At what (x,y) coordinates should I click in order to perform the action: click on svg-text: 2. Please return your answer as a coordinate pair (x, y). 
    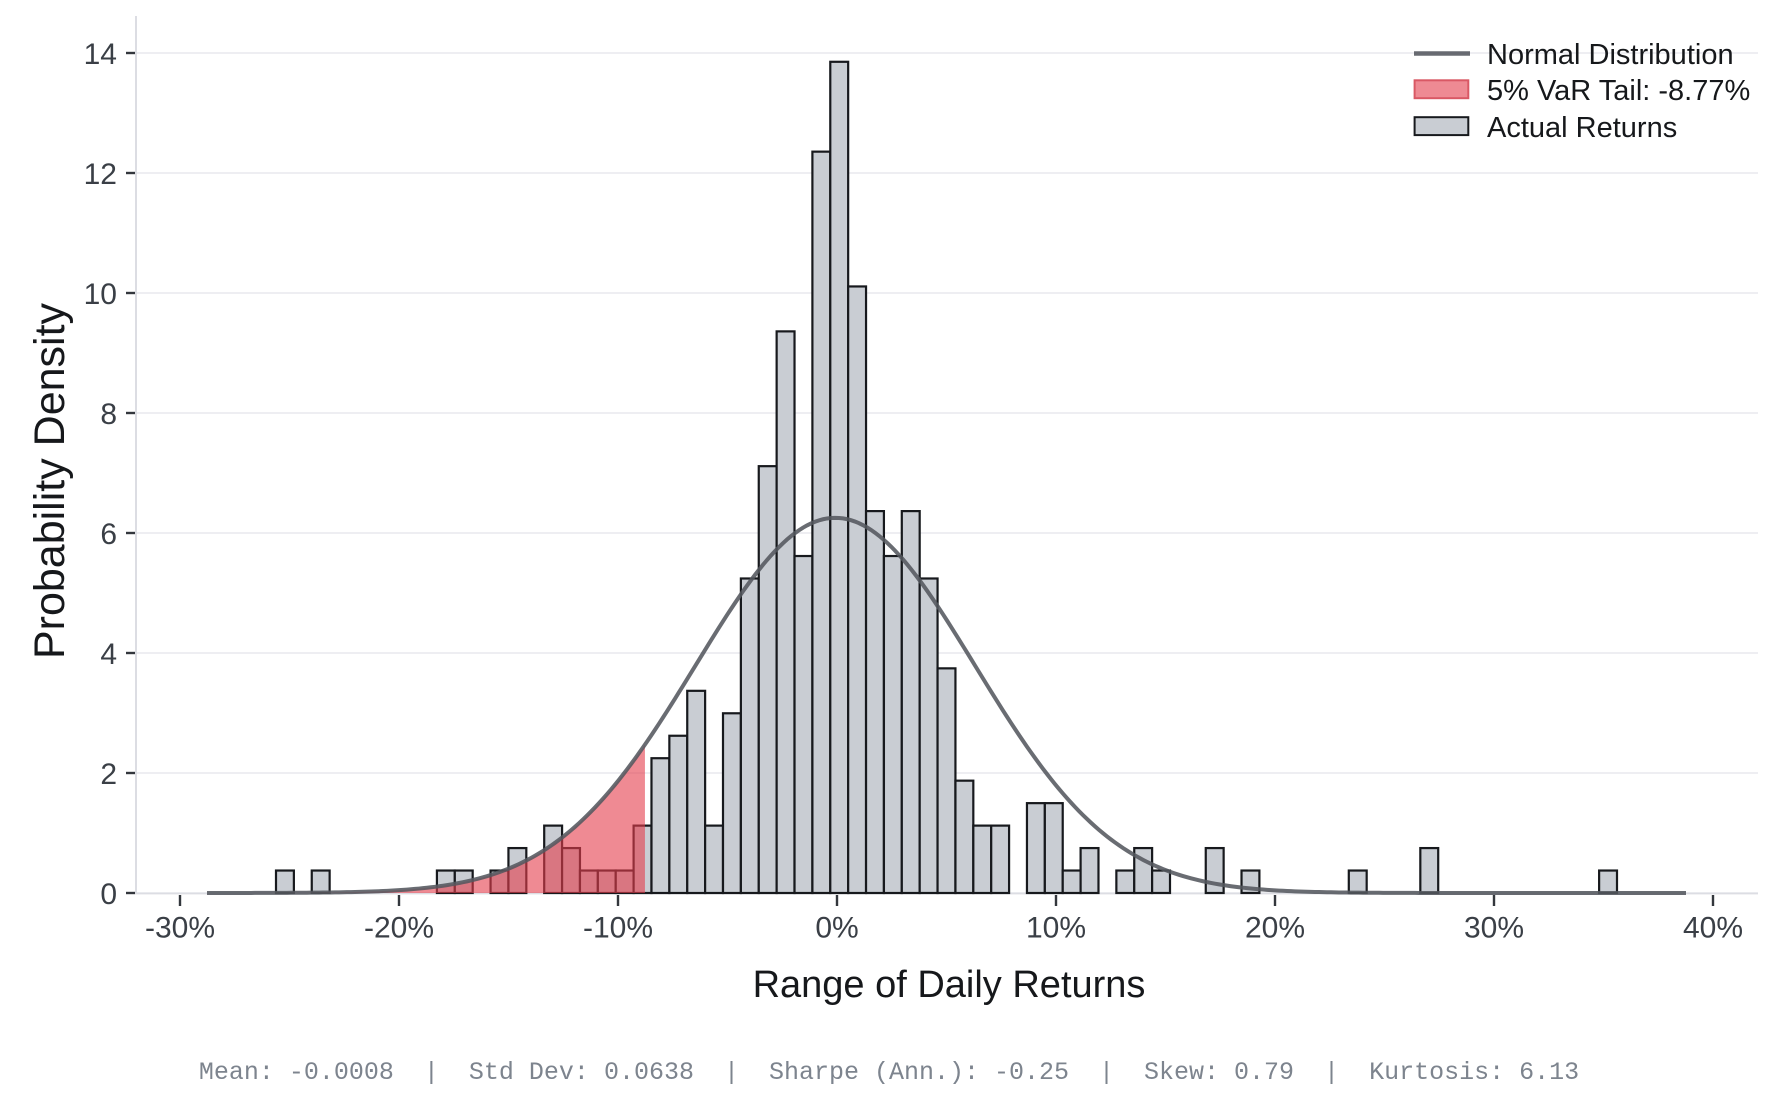
    Looking at the image, I should click on (108, 774).